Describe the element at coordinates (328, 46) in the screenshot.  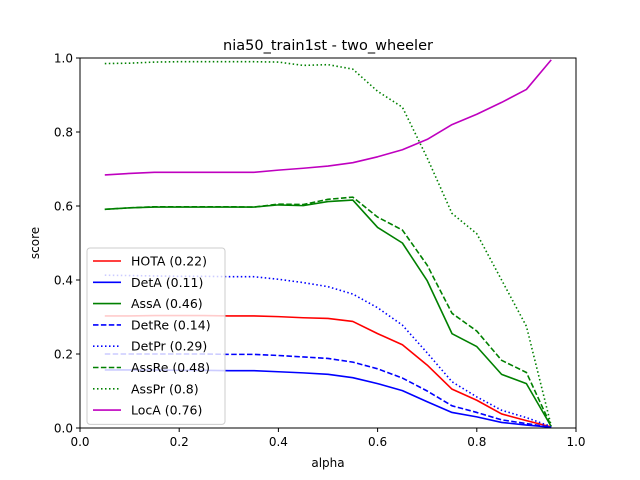
I see `chart-title: nia50_train1st - two_wheeler` at that location.